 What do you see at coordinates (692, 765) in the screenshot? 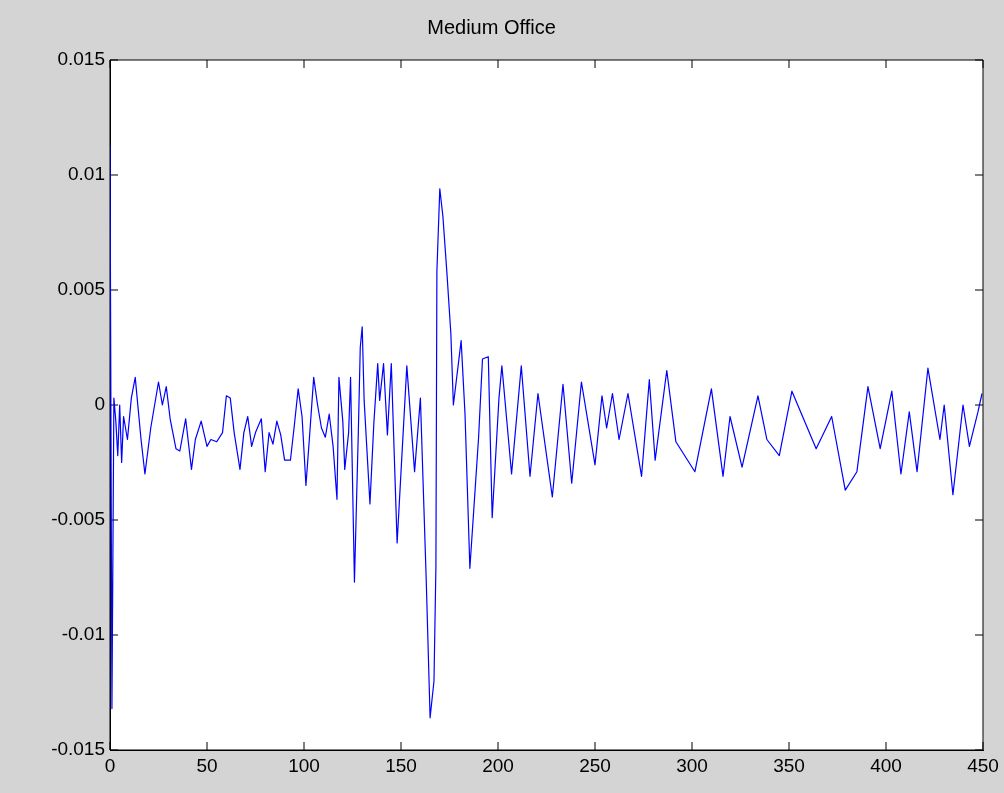
I see `x-tick-label: 300` at bounding box center [692, 765].